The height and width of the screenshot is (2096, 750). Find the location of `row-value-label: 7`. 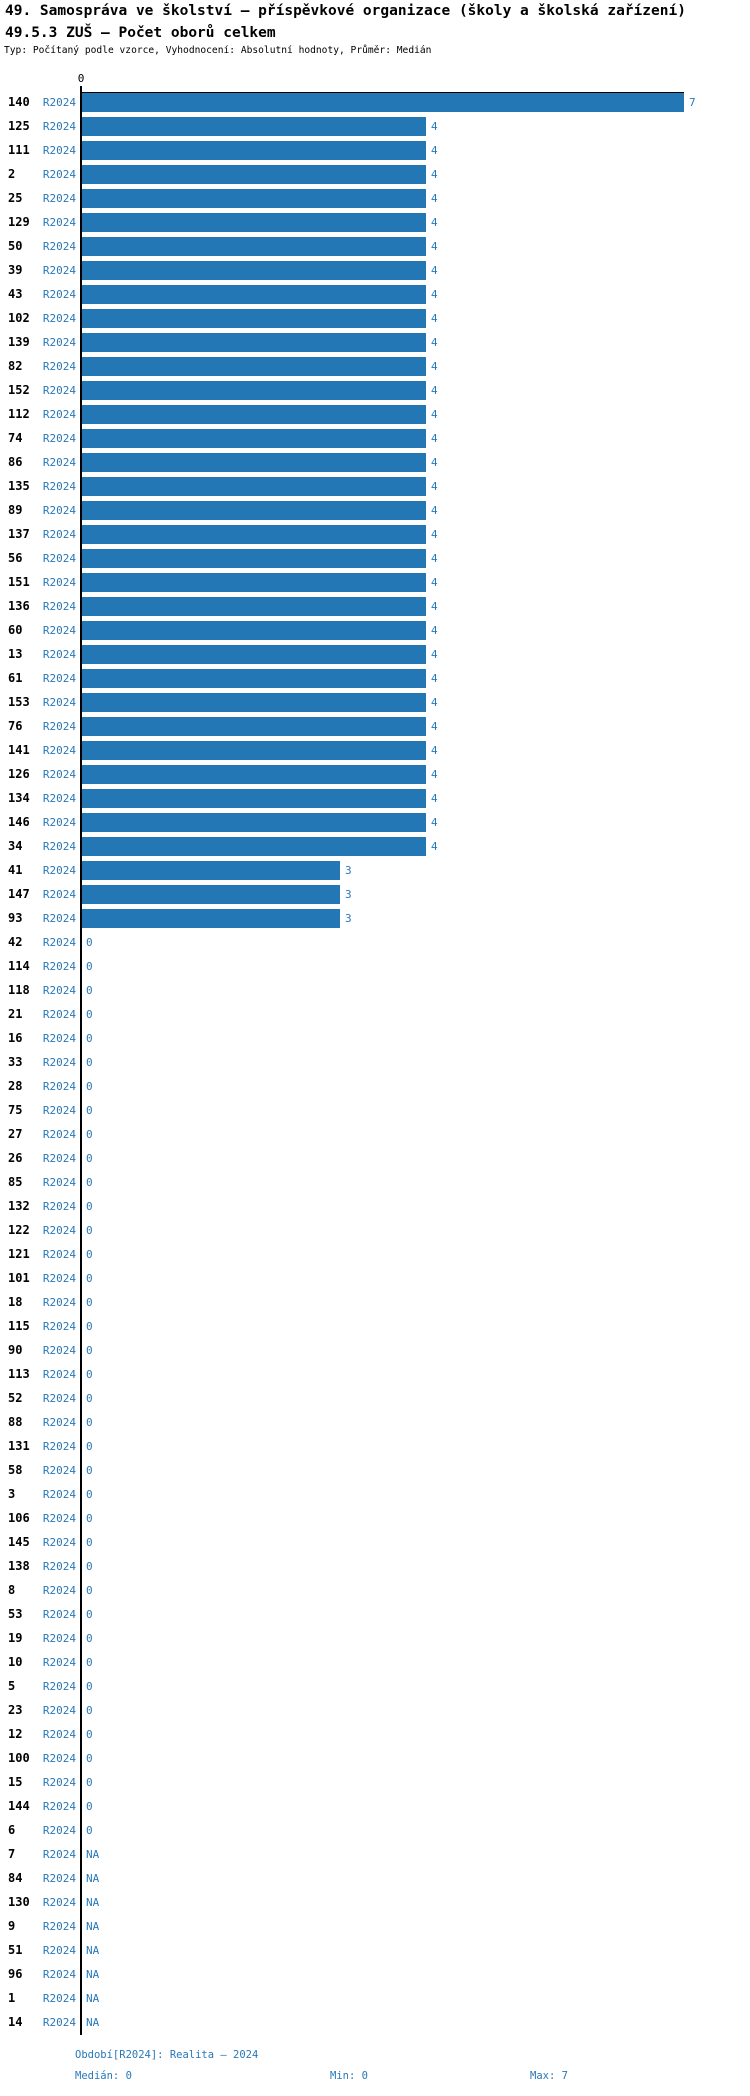

row-value-label: 7 is located at coordinates (692, 102).